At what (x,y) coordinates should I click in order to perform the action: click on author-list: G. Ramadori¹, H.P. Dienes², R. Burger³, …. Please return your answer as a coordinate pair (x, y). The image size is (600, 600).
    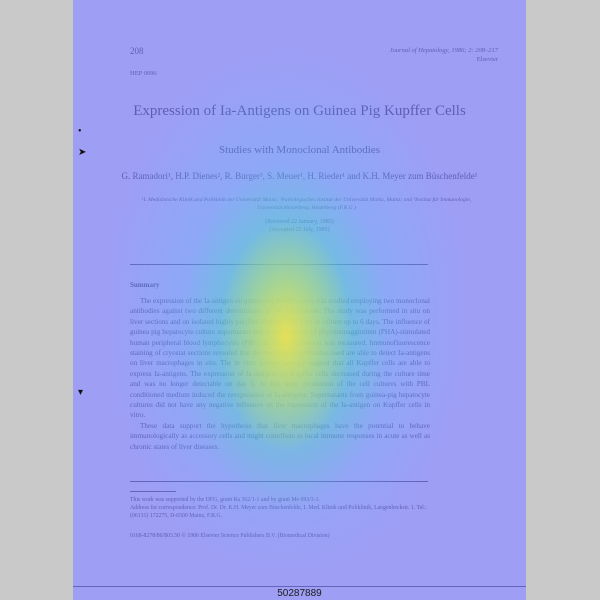
    Looking at the image, I should click on (299, 176).